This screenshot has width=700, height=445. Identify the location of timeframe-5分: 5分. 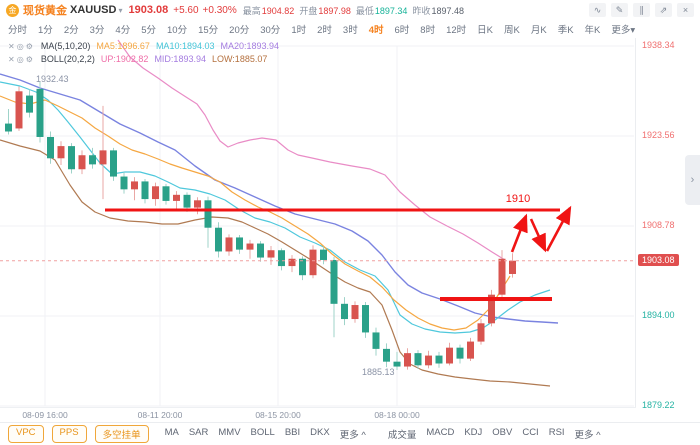
(148, 30).